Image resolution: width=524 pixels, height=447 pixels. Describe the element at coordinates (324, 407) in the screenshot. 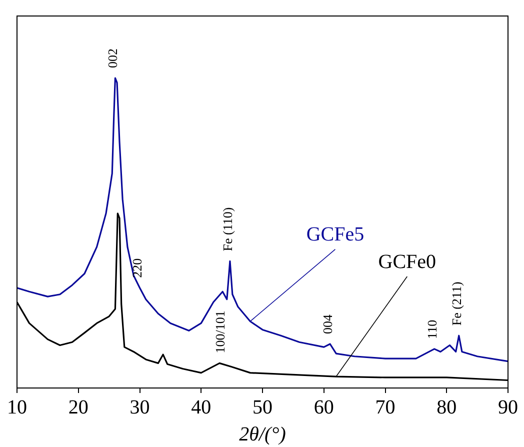

I see `x-tick-label: 60` at that location.